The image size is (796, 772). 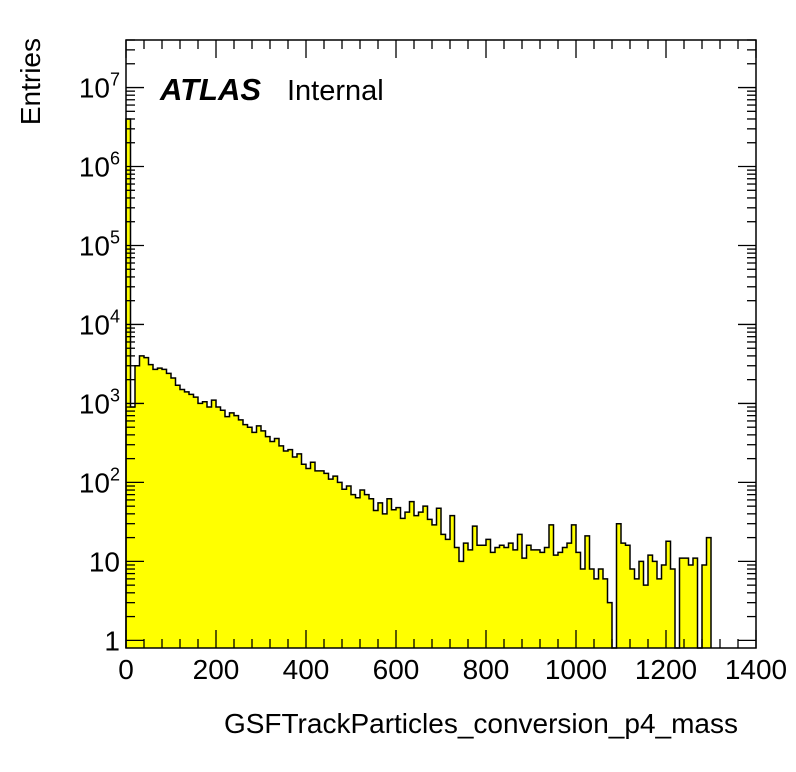 I want to click on y-tick-label: 10⁶, so click(x=99, y=166).